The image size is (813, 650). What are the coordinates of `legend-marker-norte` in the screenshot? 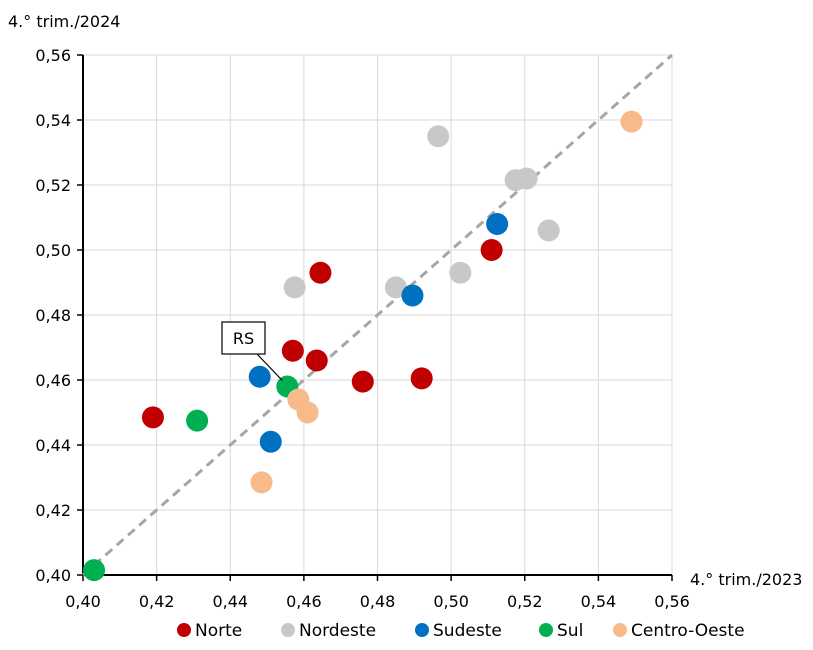 It's located at (184, 630).